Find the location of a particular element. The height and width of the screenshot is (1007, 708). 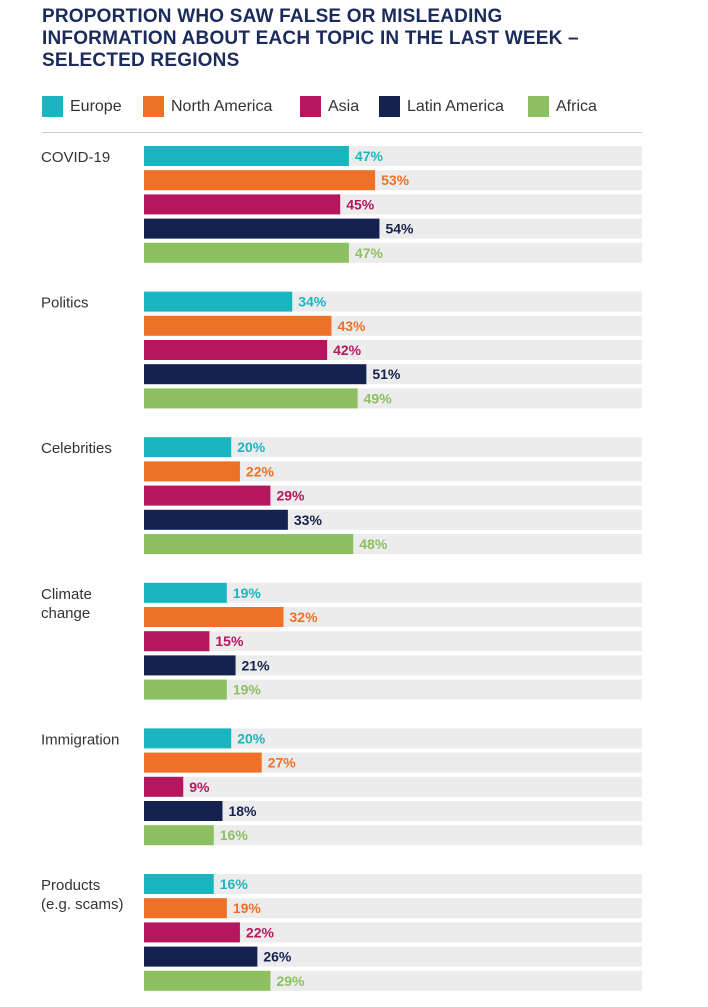

bar-track-products-e-g-scams-latin-america is located at coordinates (393, 956).